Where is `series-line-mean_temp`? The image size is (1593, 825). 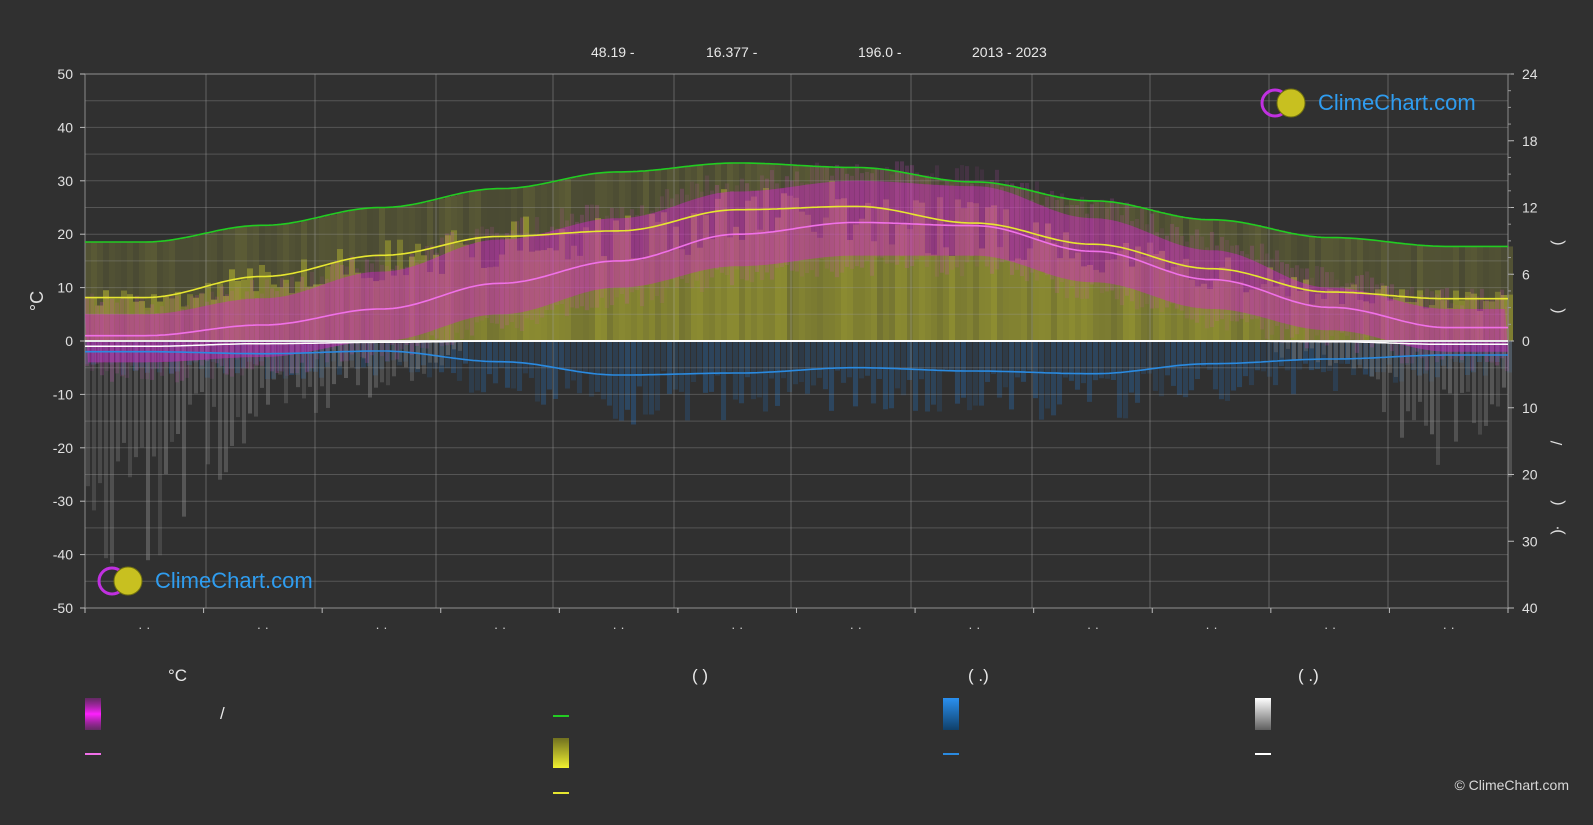 series-line-mean_temp is located at coordinates (796, 279).